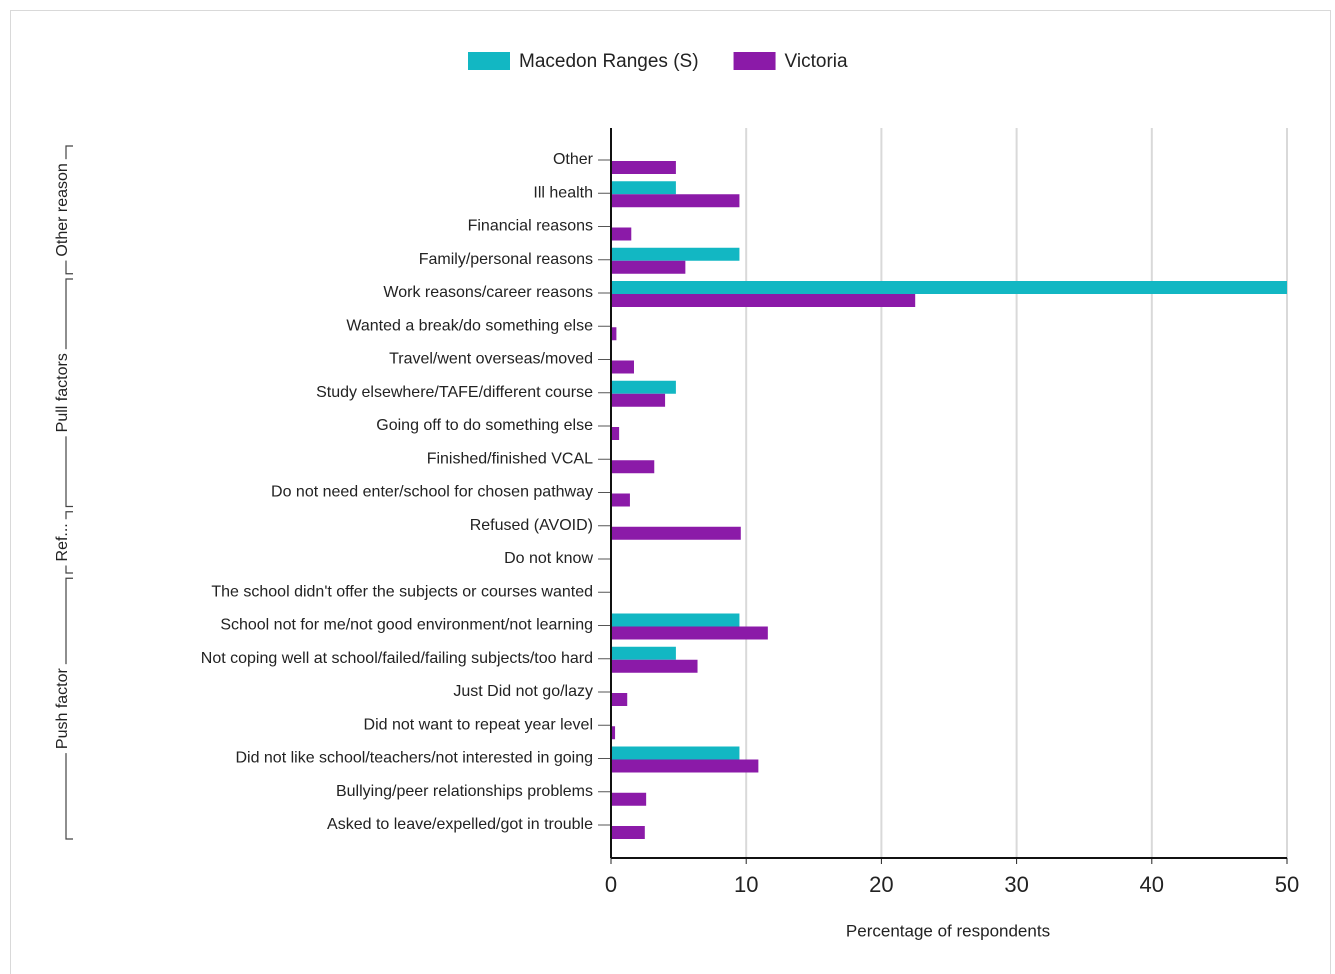  What do you see at coordinates (531, 525) in the screenshot?
I see `y-tick-label: Refused (AVOID)` at bounding box center [531, 525].